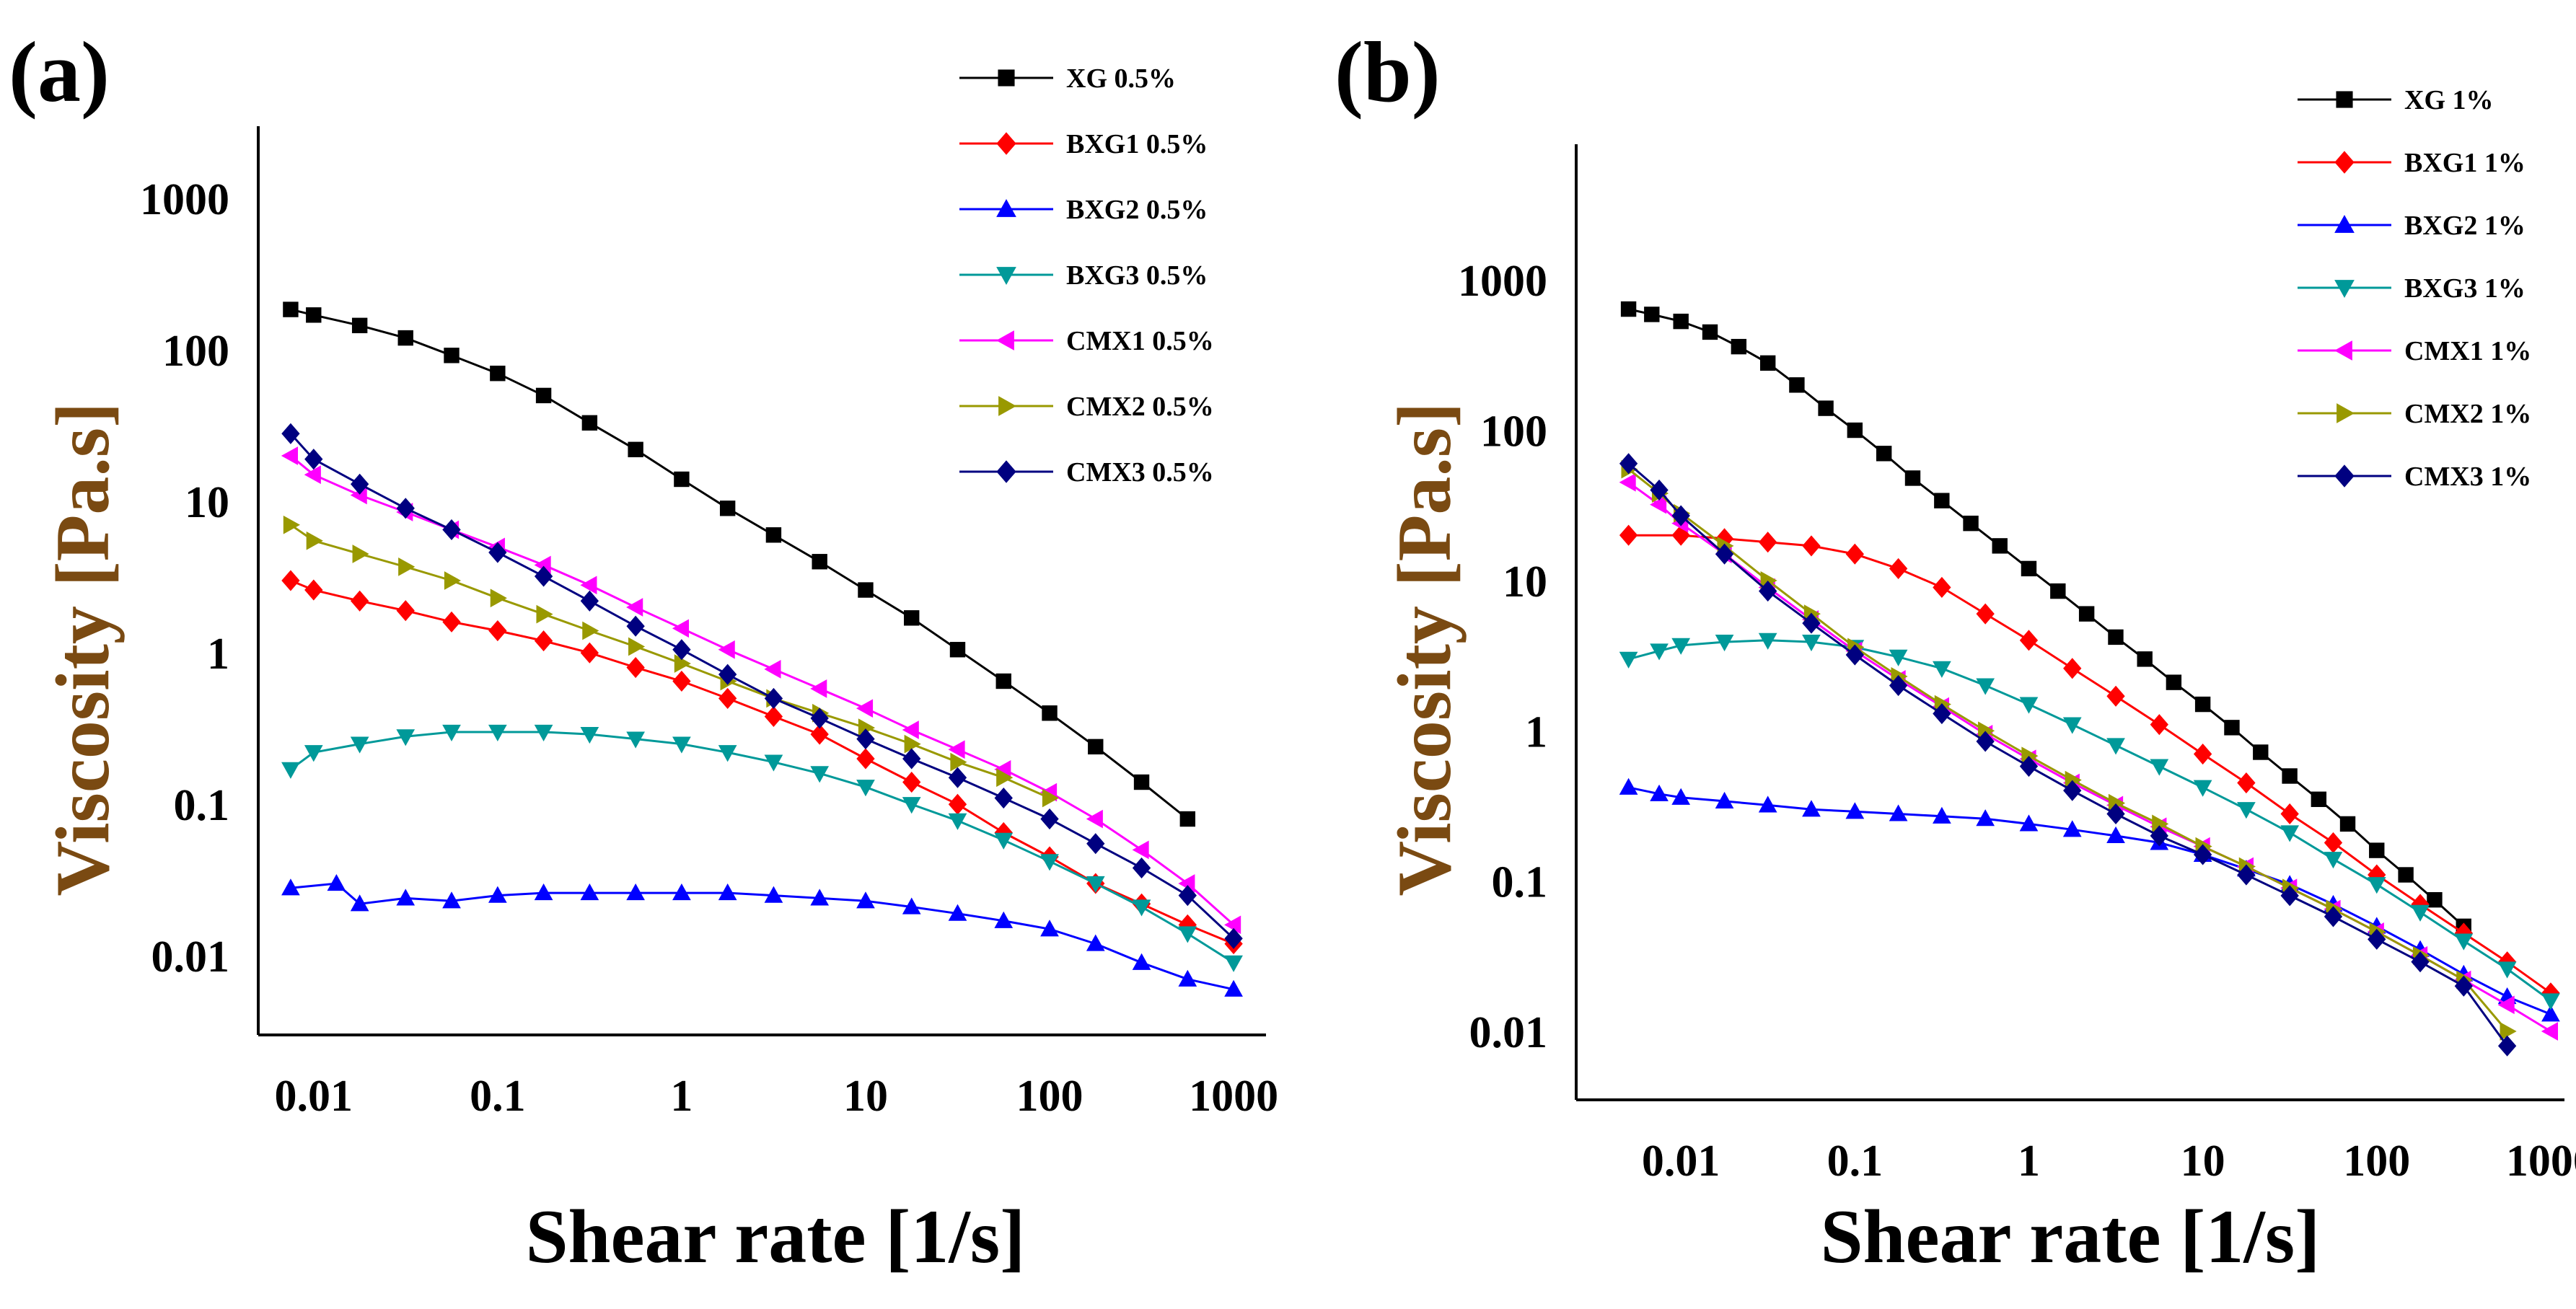 The image size is (2576, 1309). I want to click on legend-label: XG 1%, so click(2449, 100).